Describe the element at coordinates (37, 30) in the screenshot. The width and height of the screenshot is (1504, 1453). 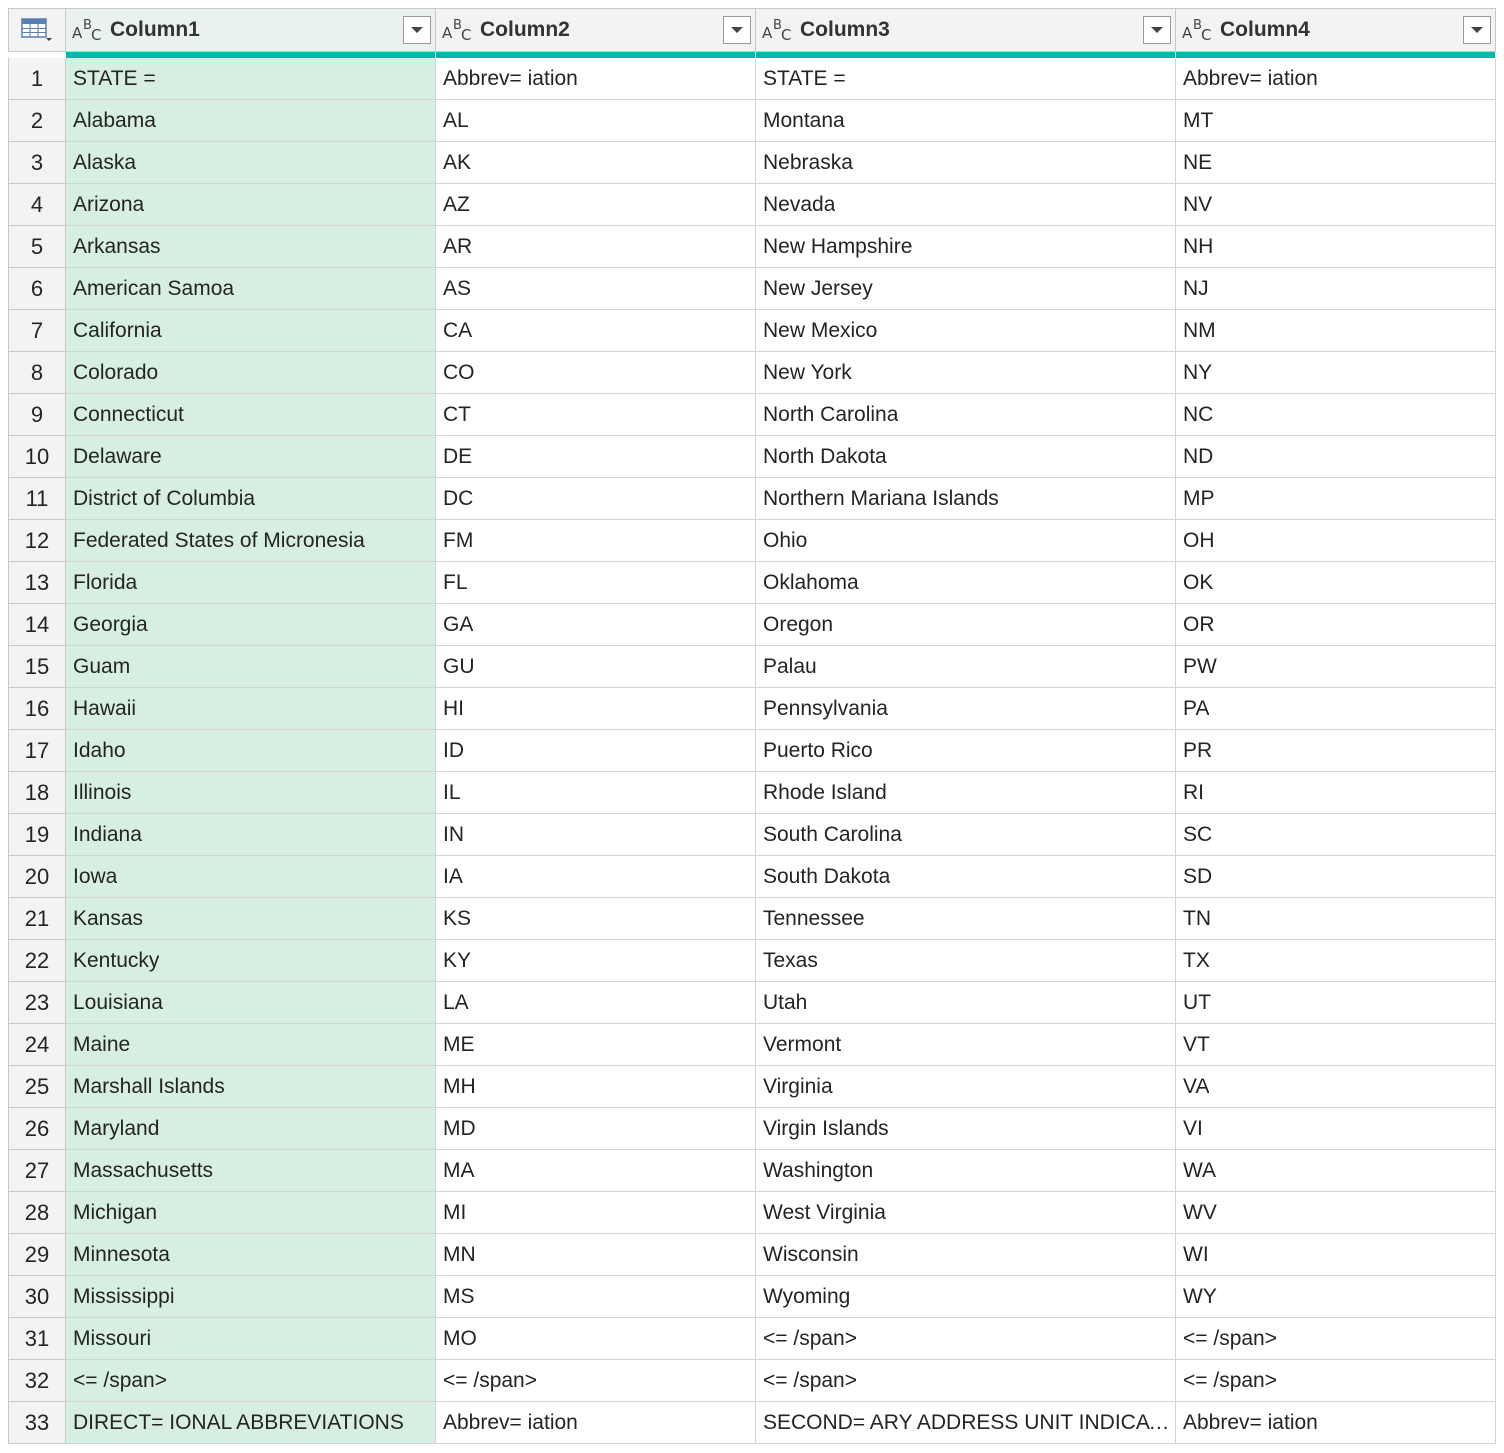
I see `table-menu-button` at that location.